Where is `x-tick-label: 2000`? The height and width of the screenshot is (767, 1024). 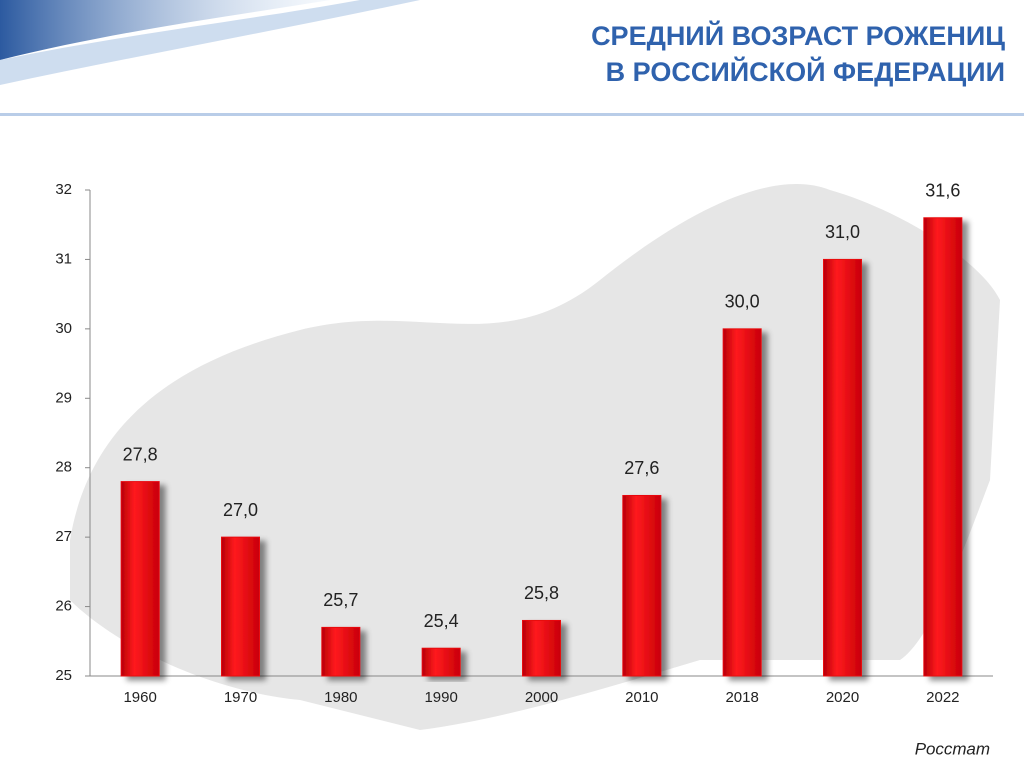 x-tick-label: 2000 is located at coordinates (541, 697).